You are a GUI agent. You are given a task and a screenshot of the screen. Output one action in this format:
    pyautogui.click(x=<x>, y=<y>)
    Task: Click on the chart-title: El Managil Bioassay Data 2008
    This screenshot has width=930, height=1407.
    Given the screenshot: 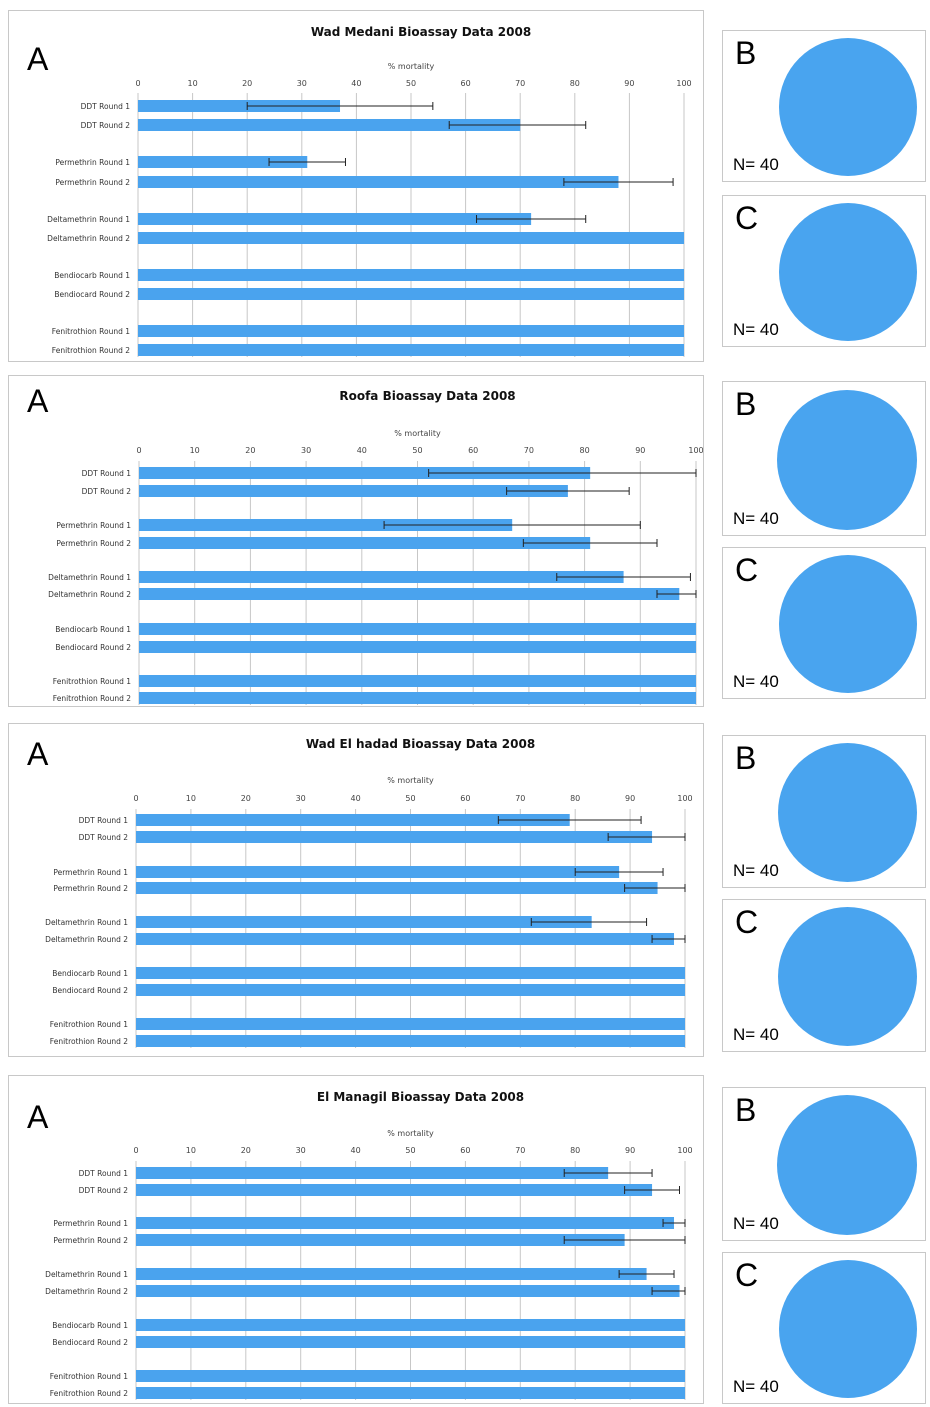 What is the action you would take?
    pyautogui.click(x=420, y=1097)
    